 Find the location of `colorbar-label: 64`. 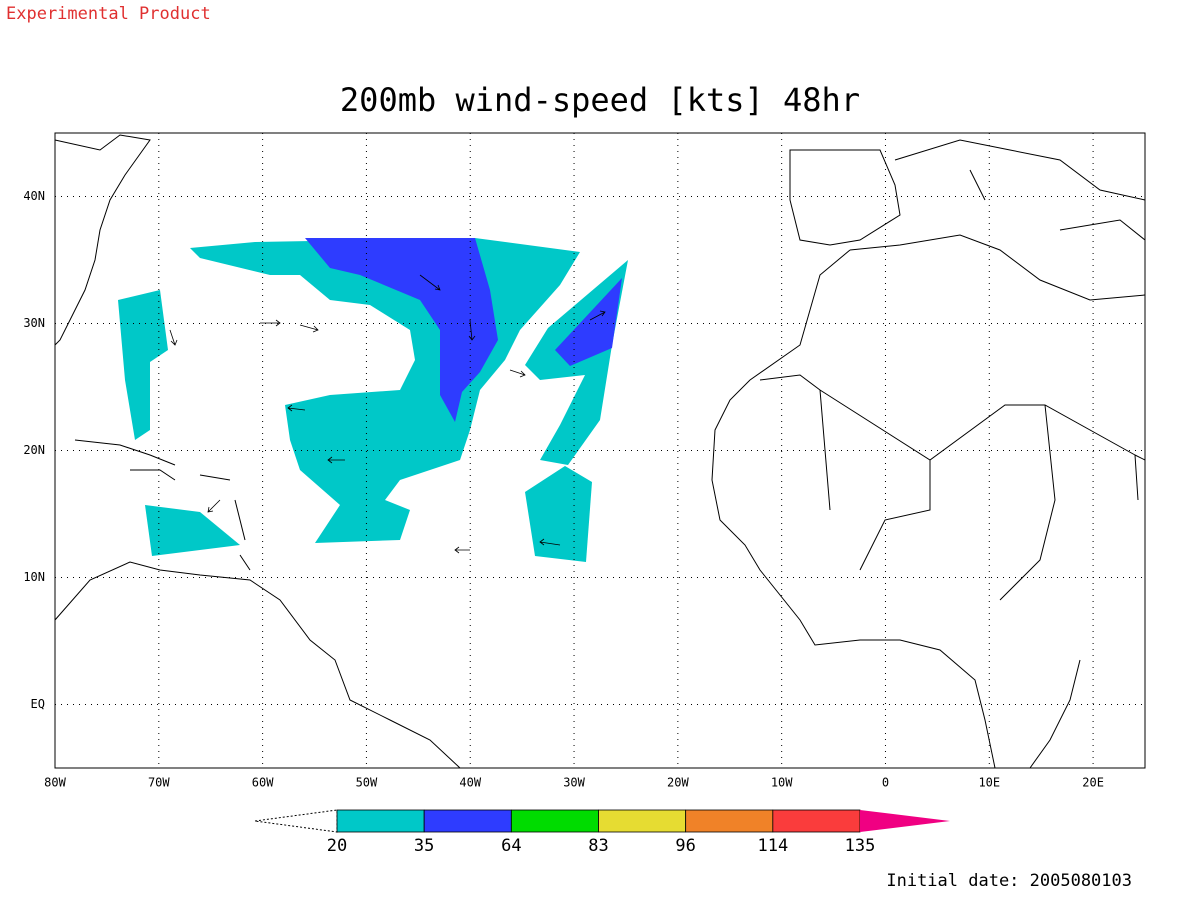

colorbar-label: 64 is located at coordinates (511, 846).